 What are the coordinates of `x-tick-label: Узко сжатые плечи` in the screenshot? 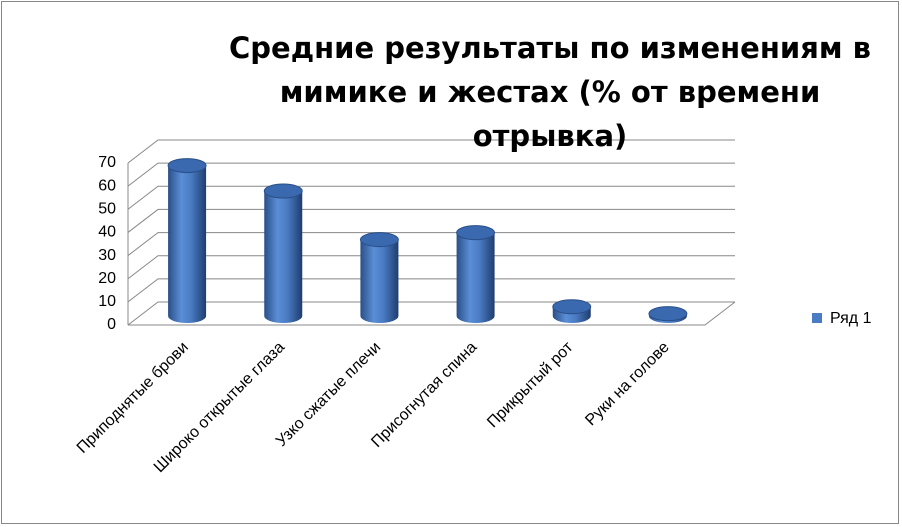 It's located at (328, 394).